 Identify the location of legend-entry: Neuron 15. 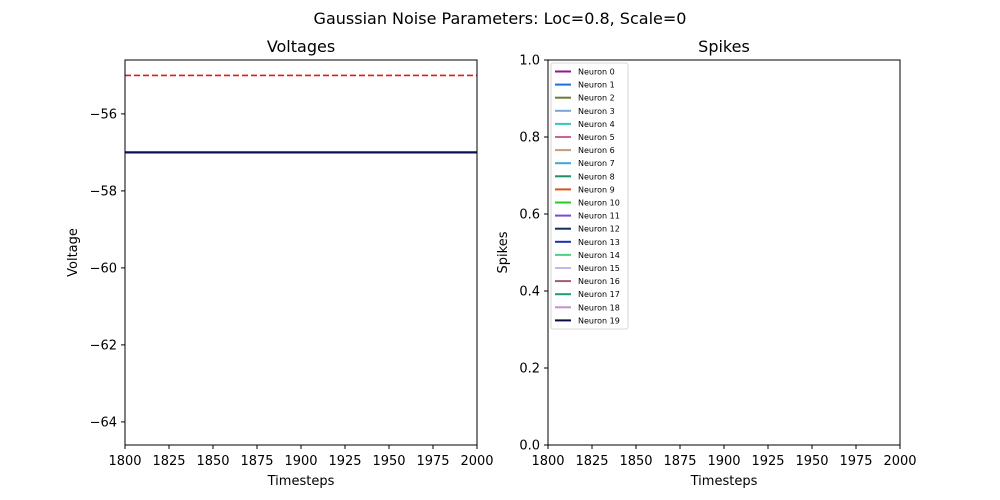
(599, 268).